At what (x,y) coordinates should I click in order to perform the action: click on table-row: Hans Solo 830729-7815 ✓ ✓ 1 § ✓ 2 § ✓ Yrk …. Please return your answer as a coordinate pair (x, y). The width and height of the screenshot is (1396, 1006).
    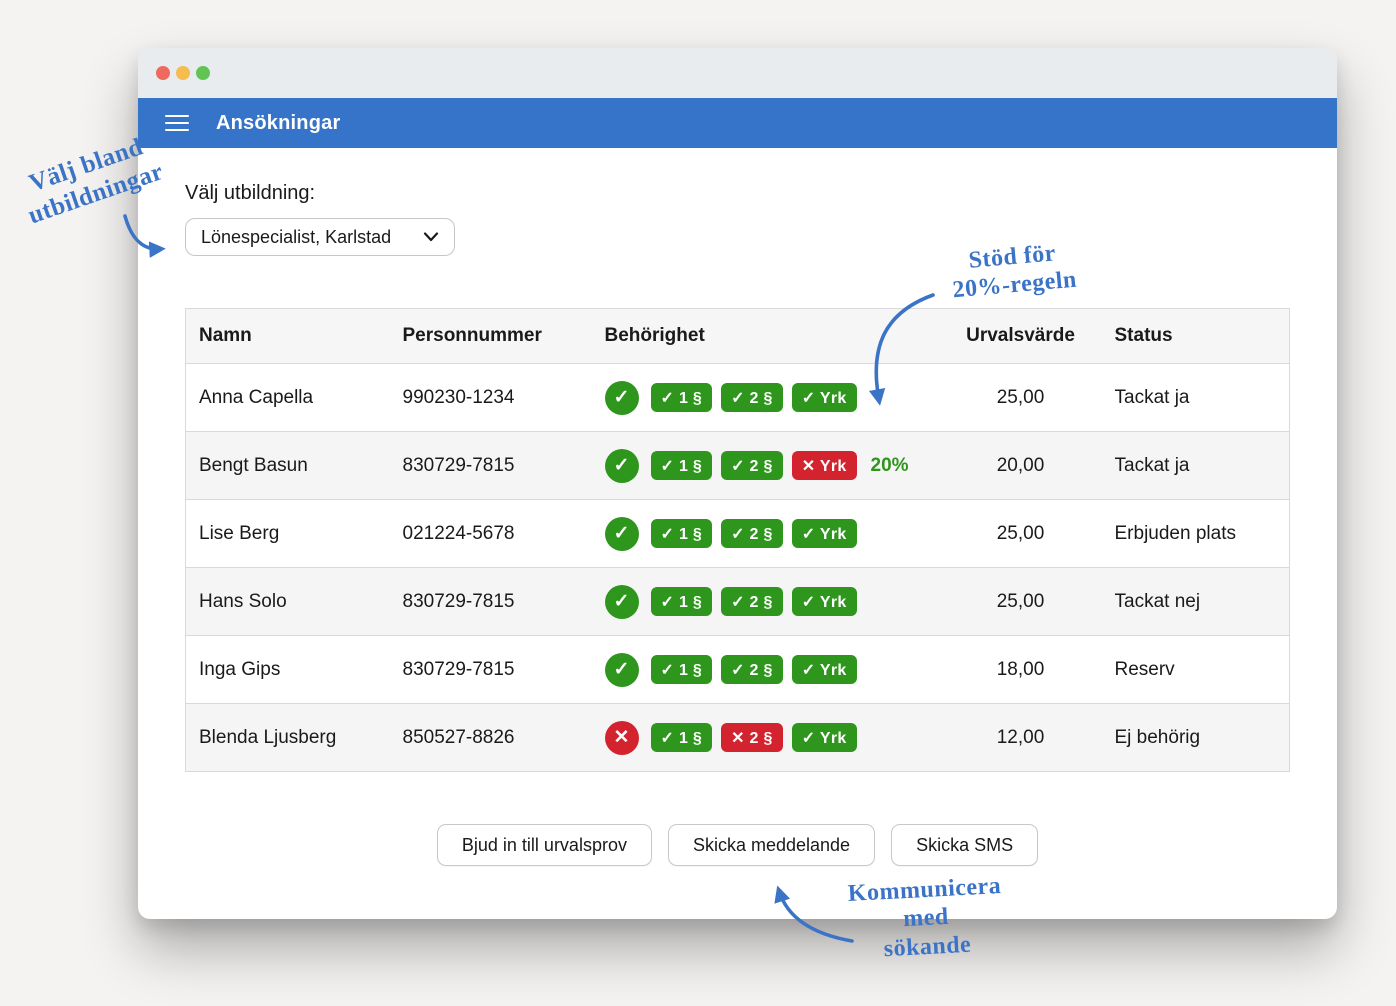
    Looking at the image, I should click on (737, 601).